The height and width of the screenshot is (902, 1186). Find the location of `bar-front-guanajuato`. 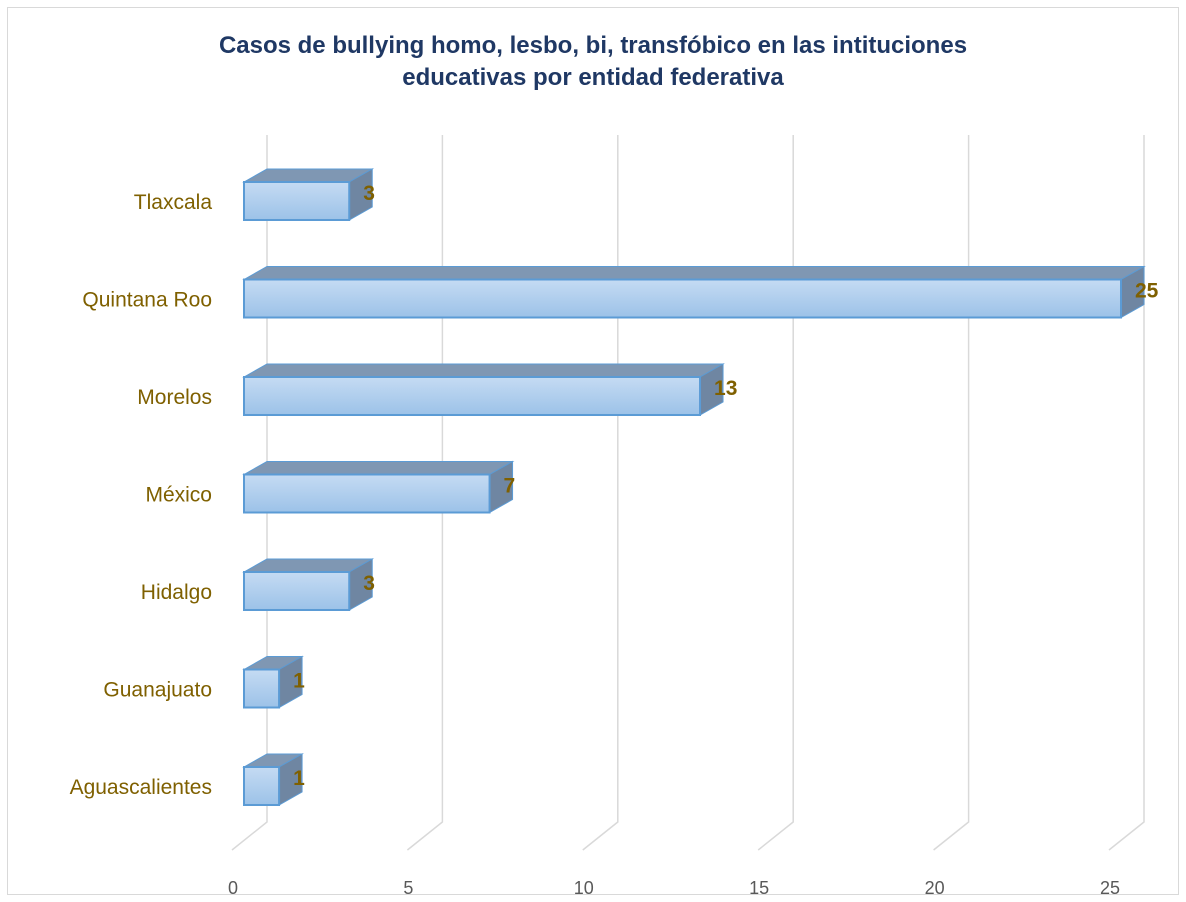

bar-front-guanajuato is located at coordinates (262, 688).